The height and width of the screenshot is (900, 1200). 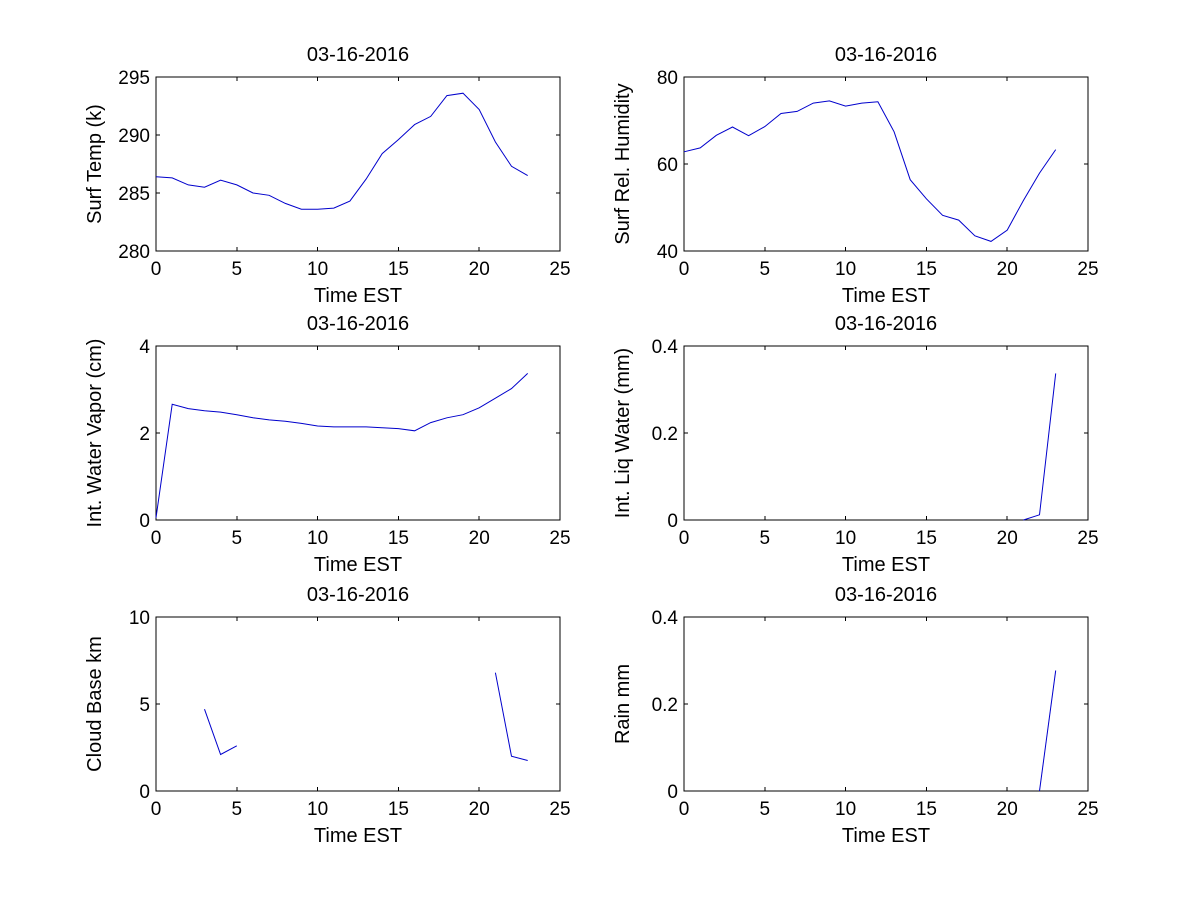 I want to click on y-axis-label: Rain mm, so click(x=623, y=704).